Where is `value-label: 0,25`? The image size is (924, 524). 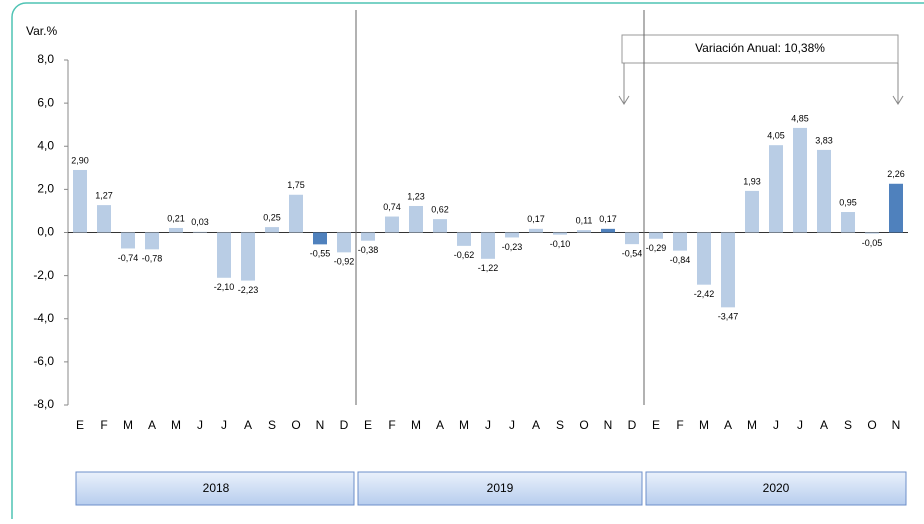
value-label: 0,25 is located at coordinates (272, 217).